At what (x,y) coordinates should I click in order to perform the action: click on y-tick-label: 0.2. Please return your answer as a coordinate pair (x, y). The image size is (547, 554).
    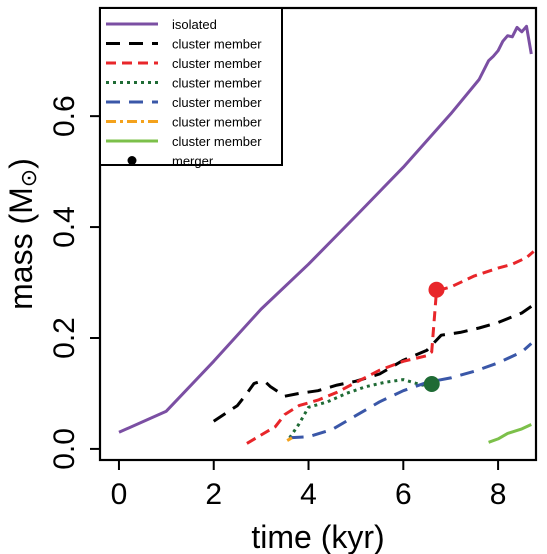
    Looking at the image, I should click on (64, 338).